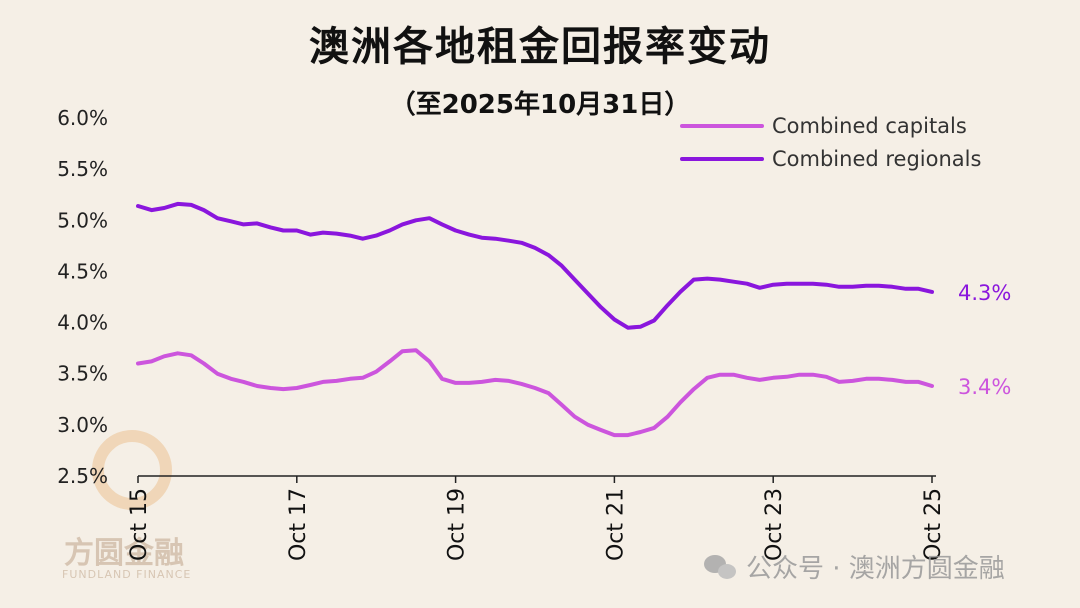 This screenshot has height=608, width=1080. Describe the element at coordinates (876, 159) in the screenshot. I see `legend-label-1: Combined regionals` at that location.